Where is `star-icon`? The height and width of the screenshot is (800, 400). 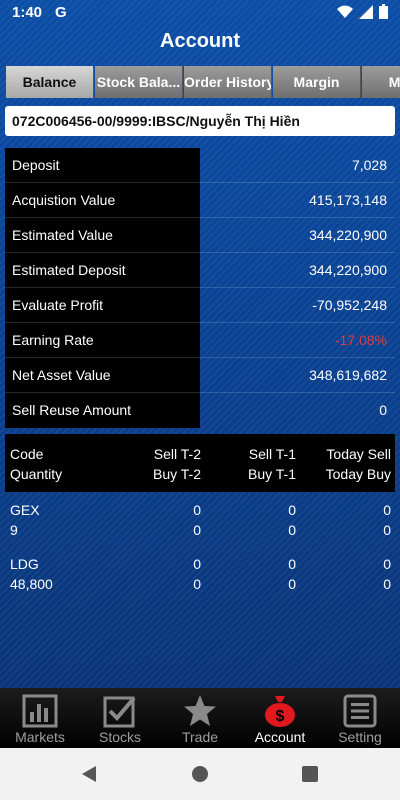
star-icon is located at coordinates (200, 710).